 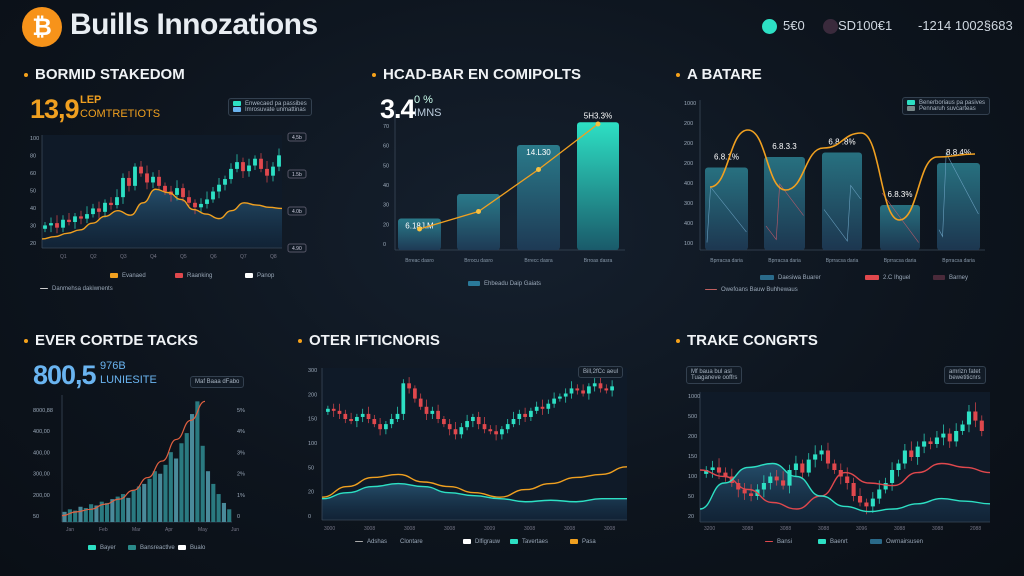 I want to click on legend-entry: Dlfigrauw, so click(x=481, y=542).